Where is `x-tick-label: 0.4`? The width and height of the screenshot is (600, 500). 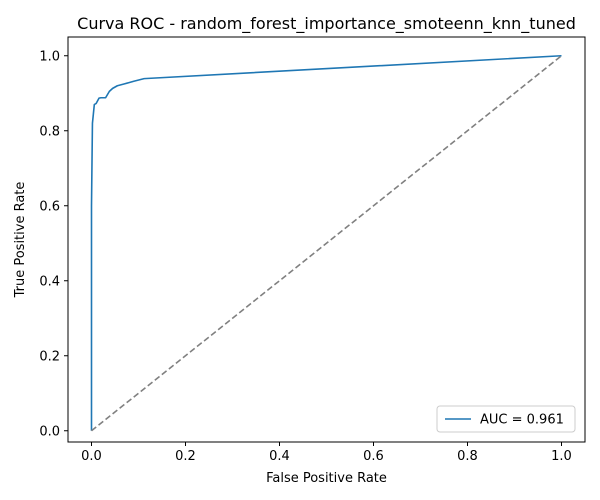 x-tick-label: 0.4 is located at coordinates (279, 456).